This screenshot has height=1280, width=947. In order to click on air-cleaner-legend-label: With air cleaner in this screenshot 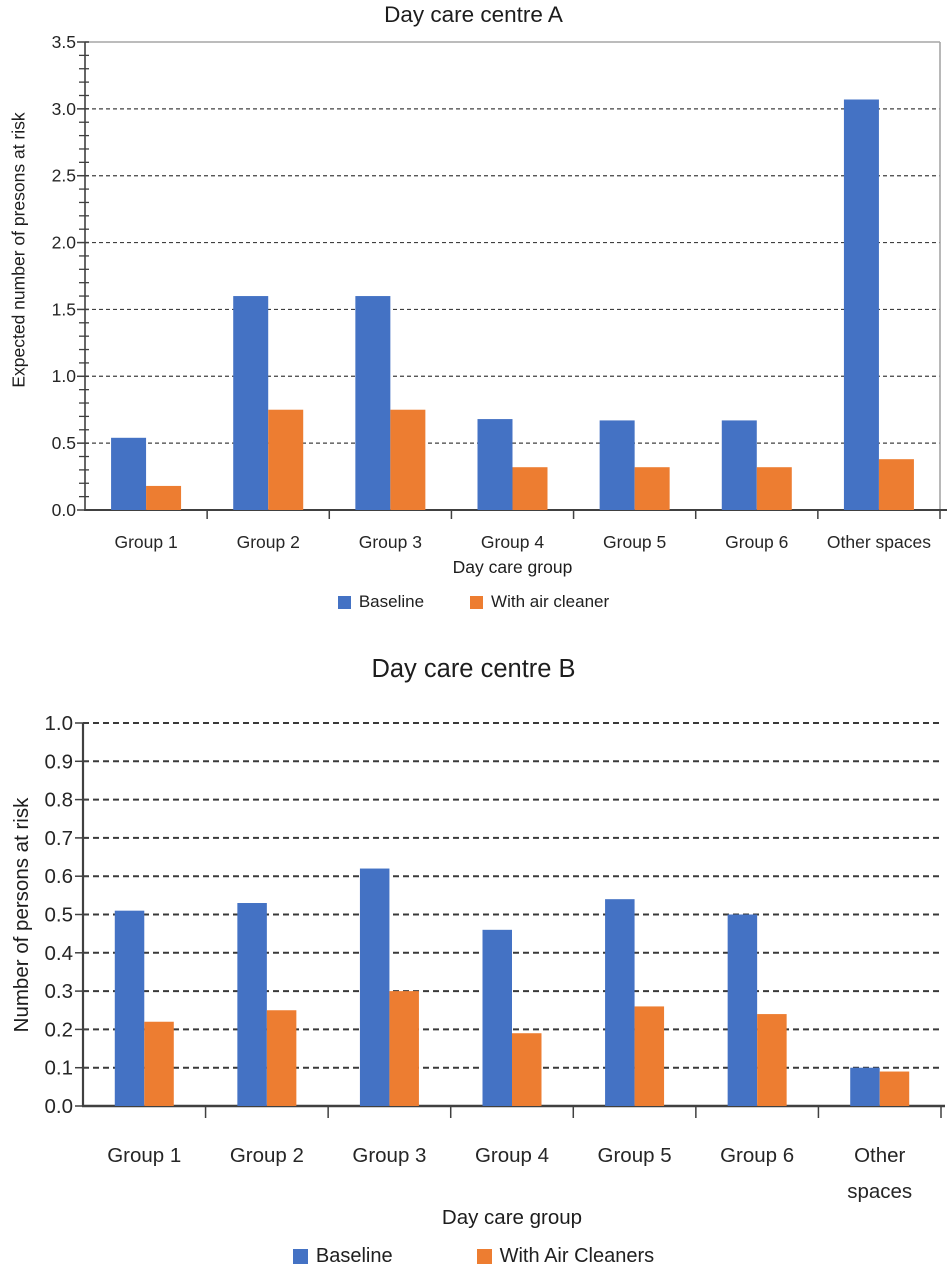, I will do `click(550, 601)`.